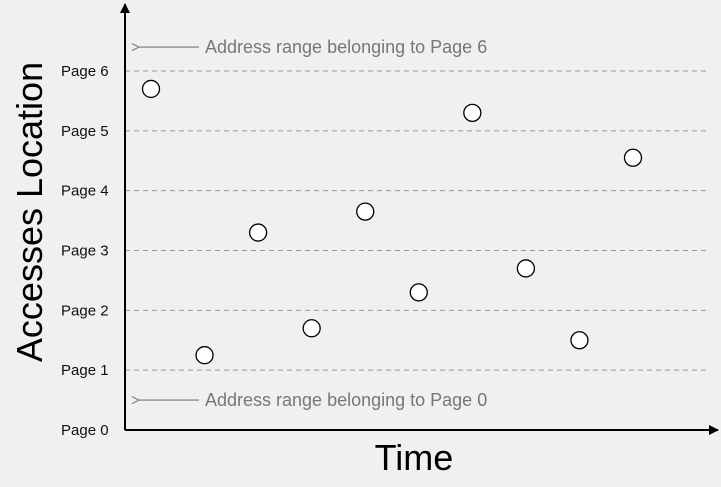 The width and height of the screenshot is (721, 487). Describe the element at coordinates (85, 191) in the screenshot. I see `y-tick-label: Page 4` at that location.